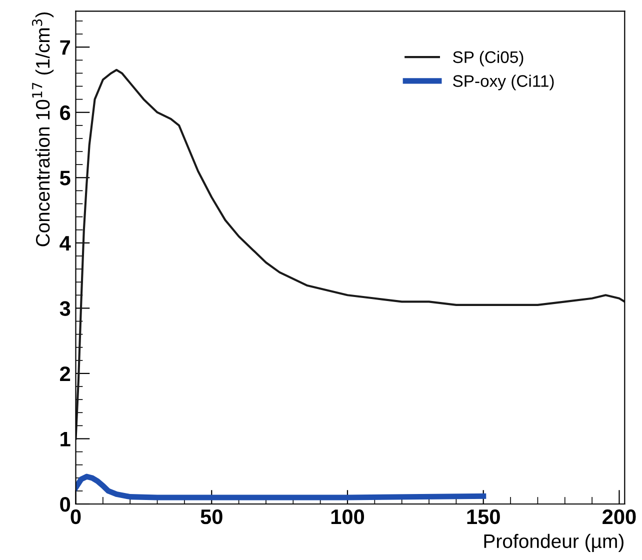  I want to click on y-tick-label: 7, so click(65, 47).